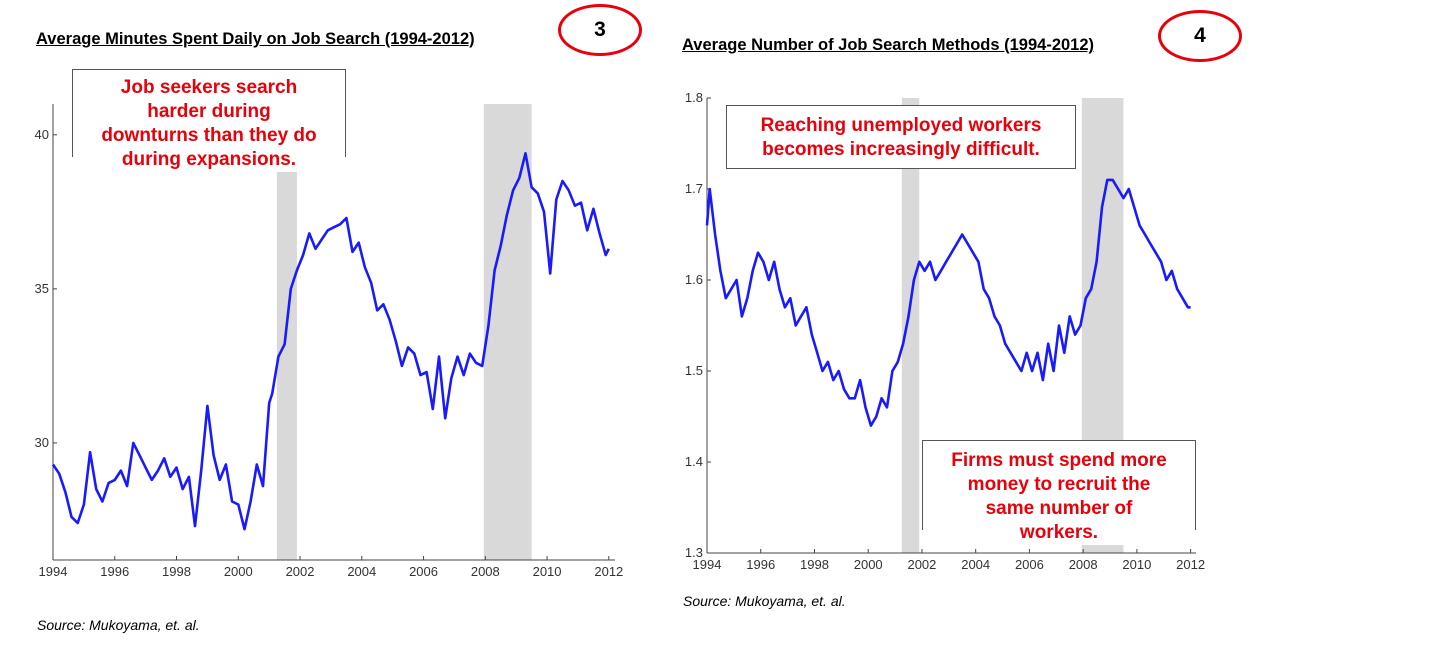 Image resolution: width=1456 pixels, height=656 pixels. I want to click on left-x-tick-label-2012: 2012, so click(608, 571).